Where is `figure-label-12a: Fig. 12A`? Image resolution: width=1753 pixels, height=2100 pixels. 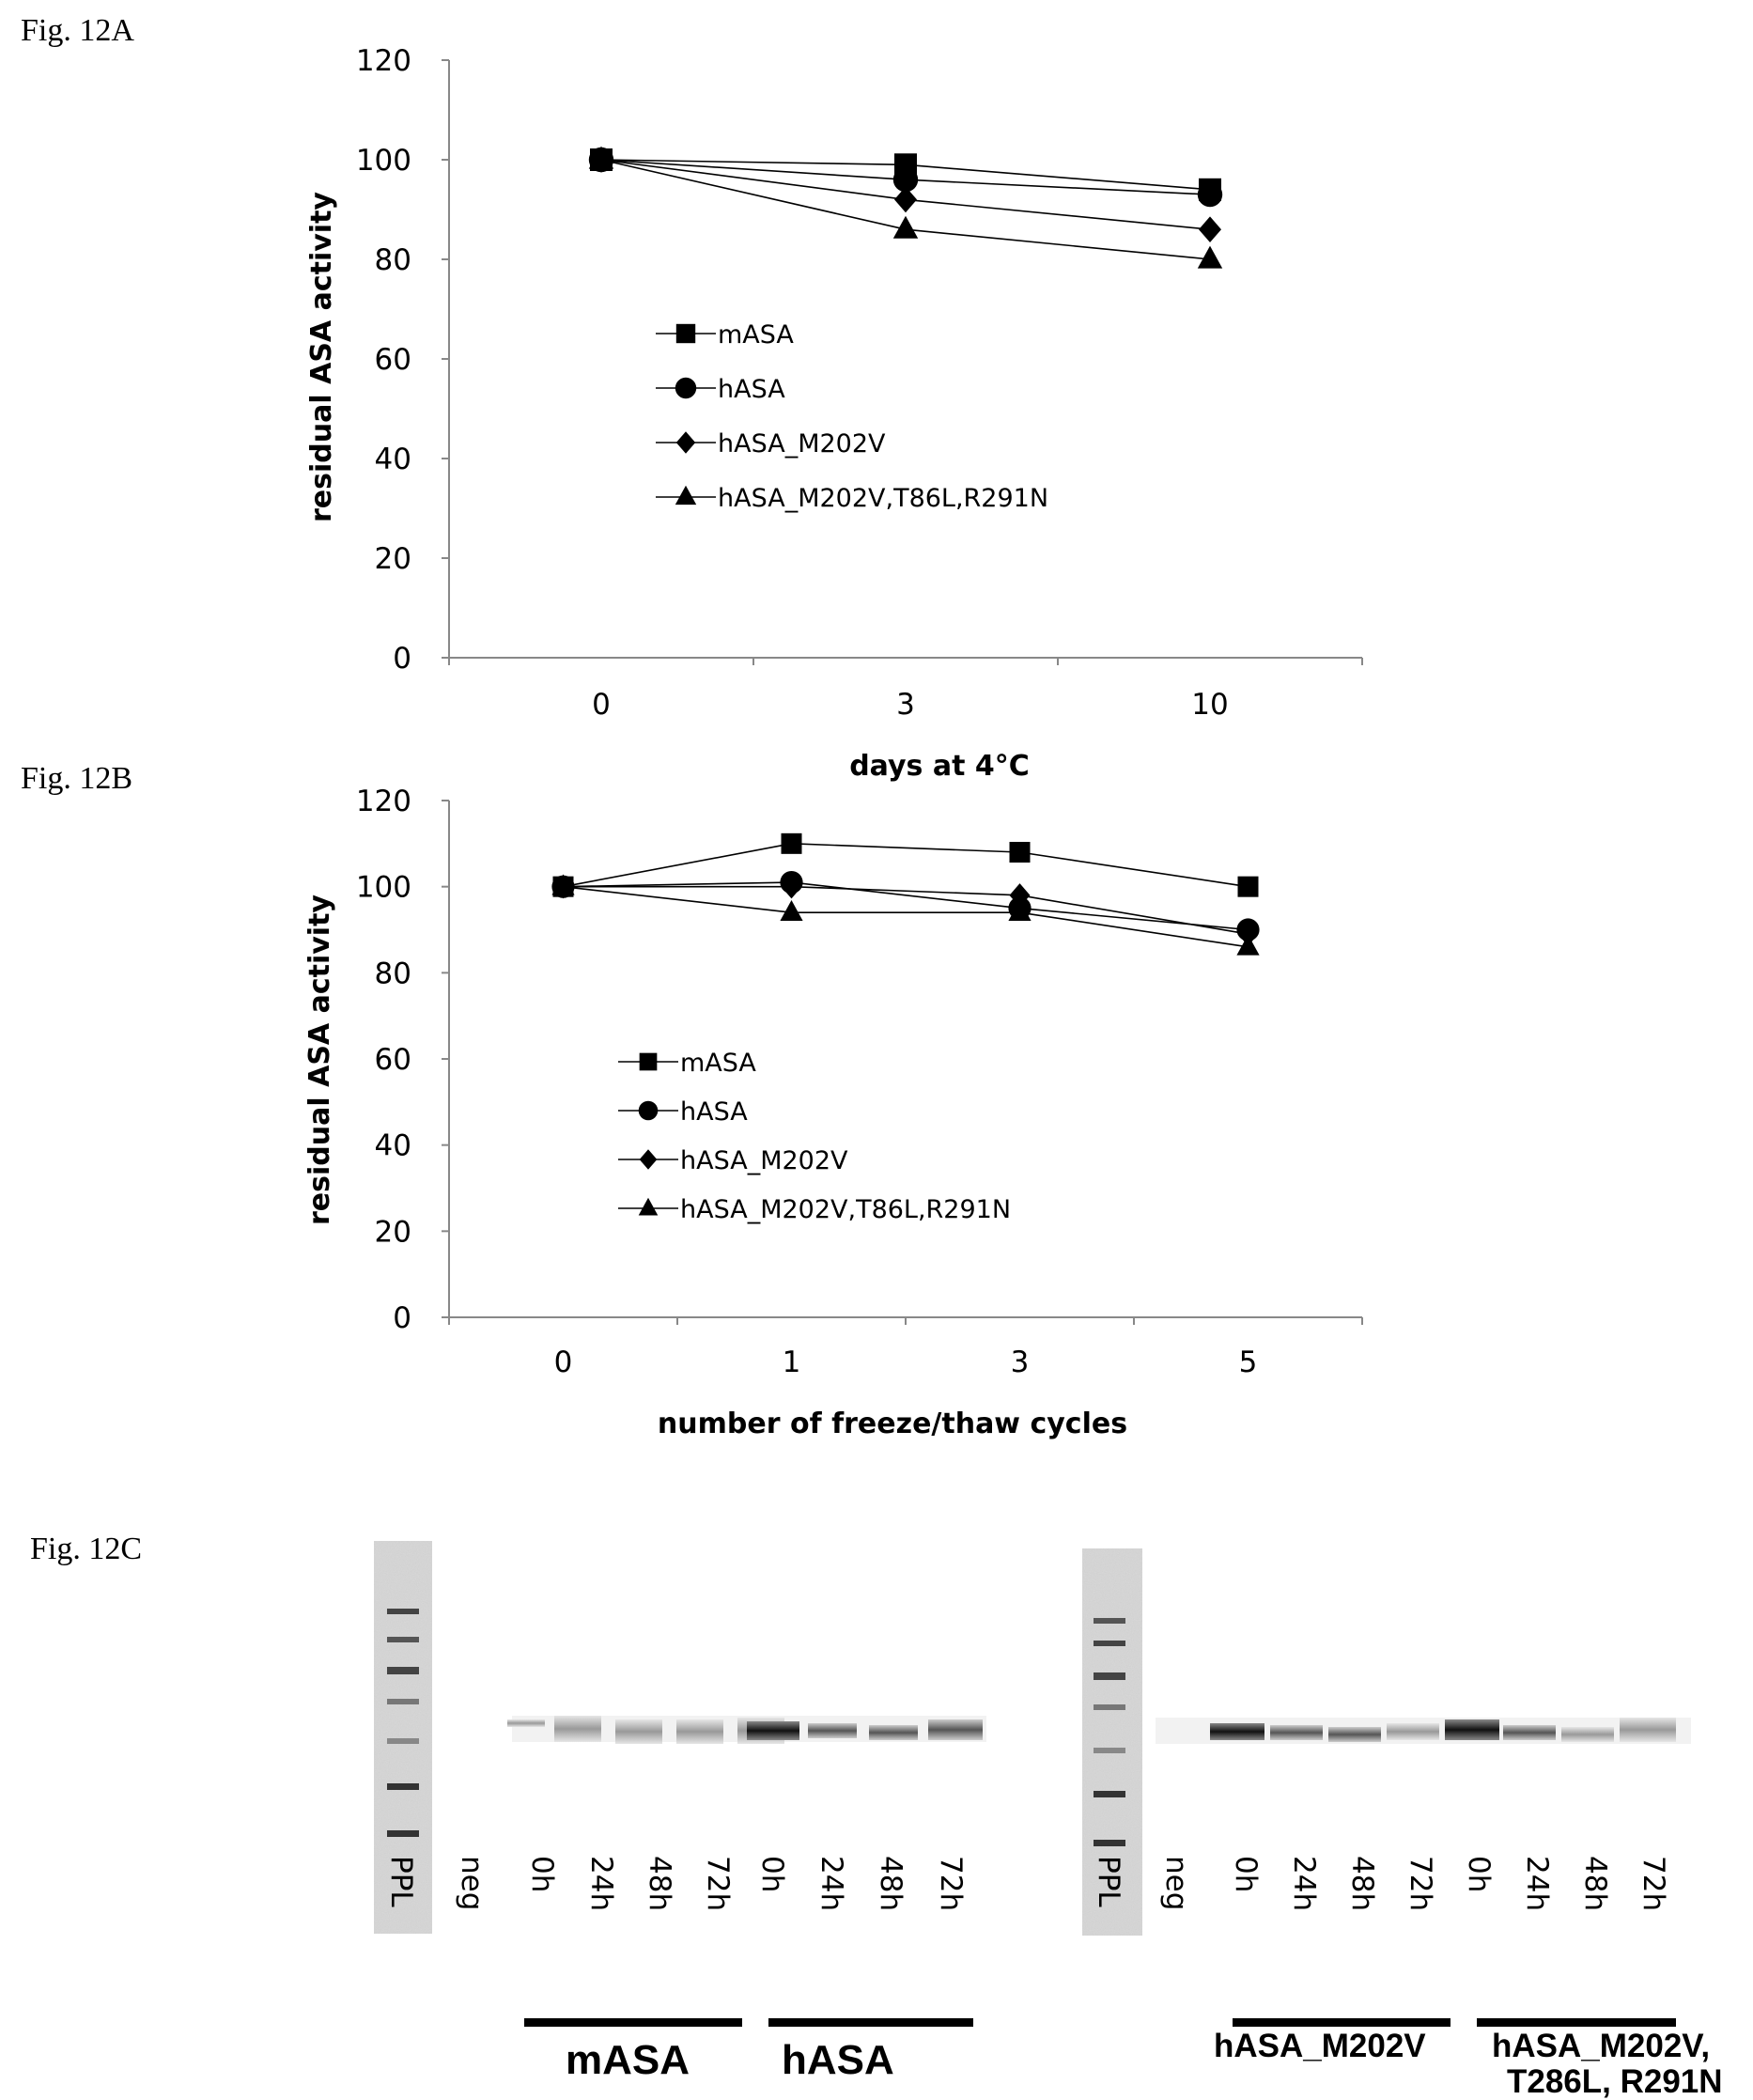
figure-label-12a: Fig. 12A is located at coordinates (77, 31).